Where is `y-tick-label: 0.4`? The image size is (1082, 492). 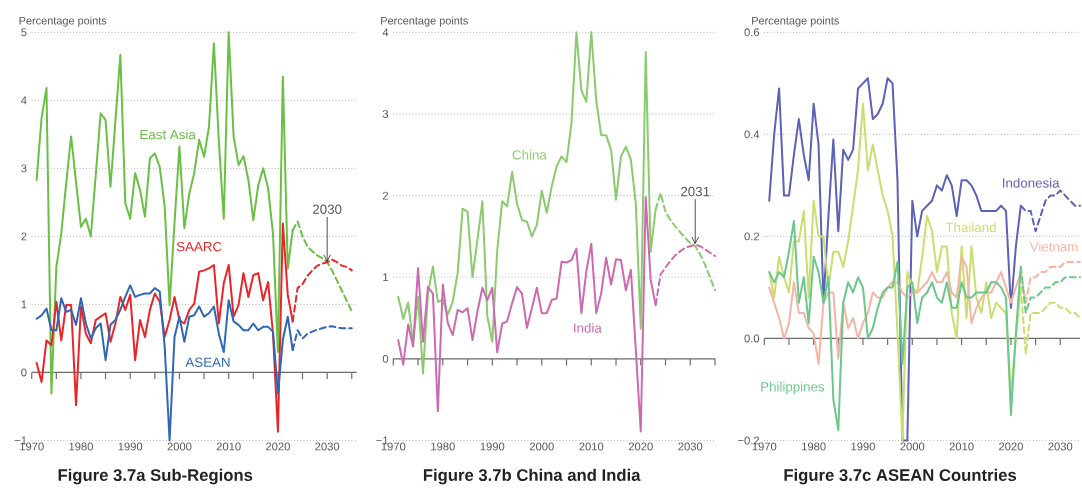
y-tick-label: 0.4 is located at coordinates (752, 134).